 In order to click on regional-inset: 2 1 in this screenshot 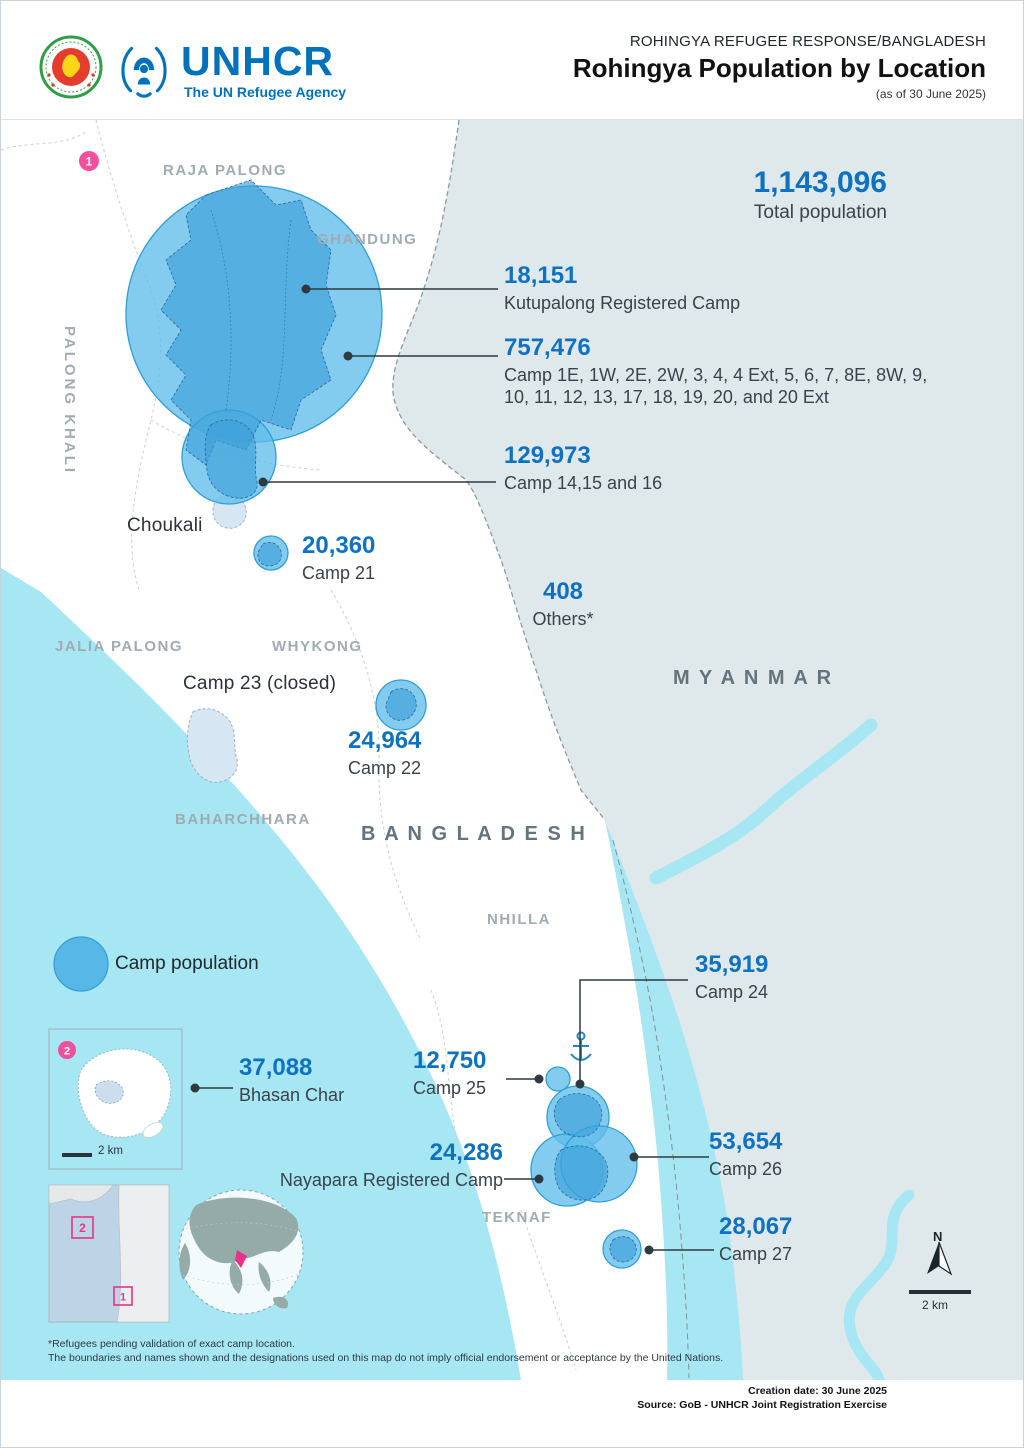, I will do `click(109, 1253)`.